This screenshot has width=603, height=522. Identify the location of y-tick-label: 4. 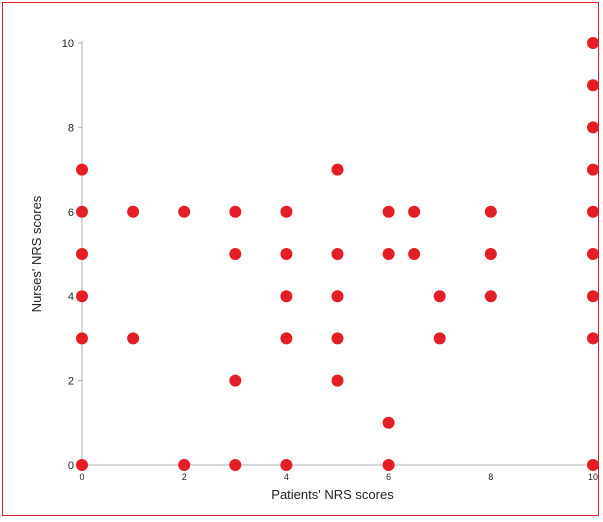
(71, 297).